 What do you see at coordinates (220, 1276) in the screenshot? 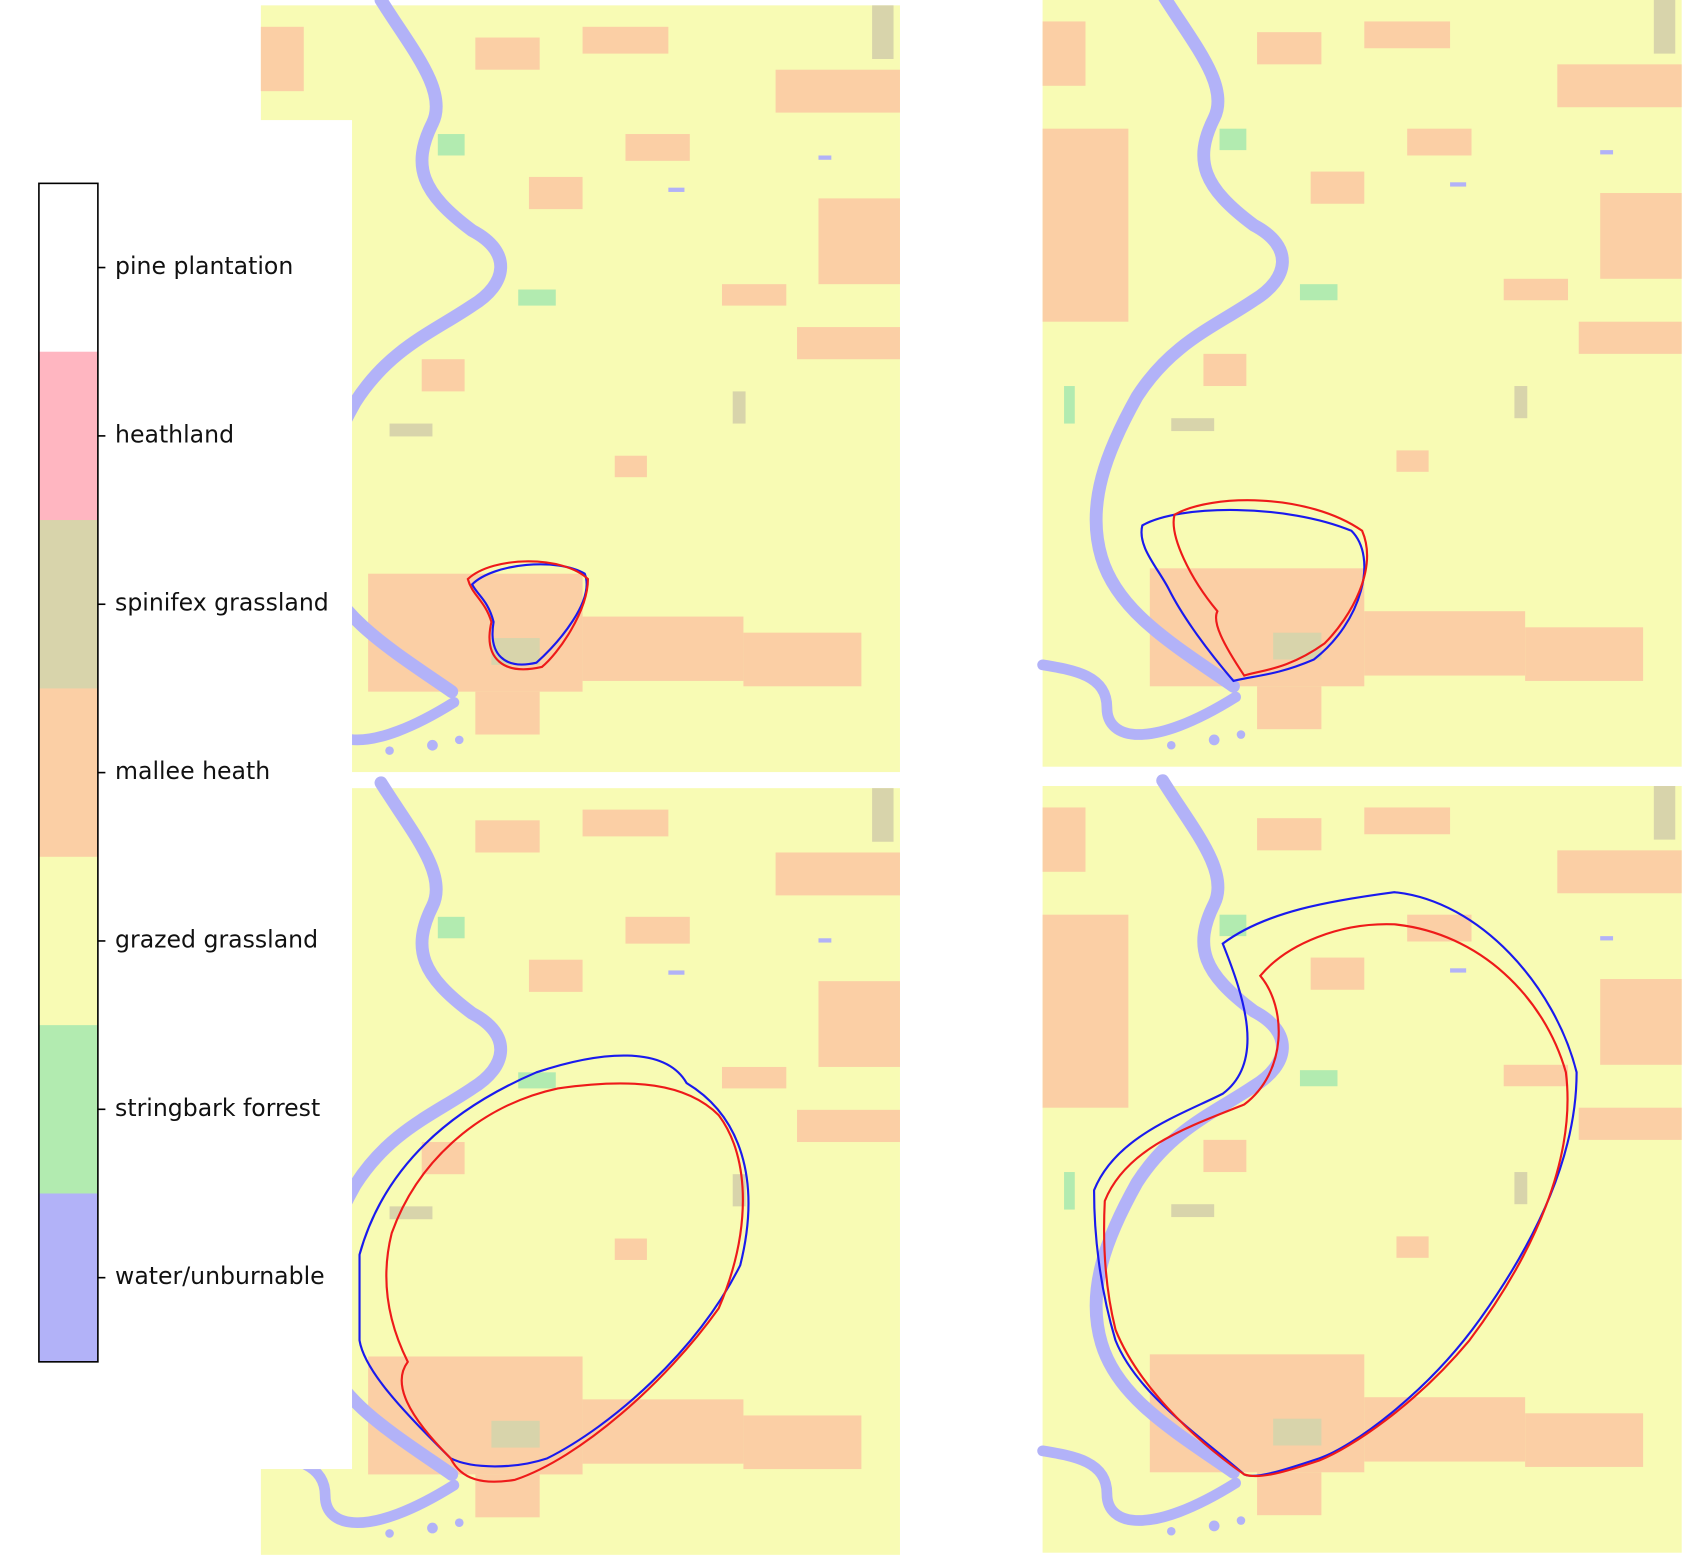
I see `colorbar-label: water/unburnable` at bounding box center [220, 1276].